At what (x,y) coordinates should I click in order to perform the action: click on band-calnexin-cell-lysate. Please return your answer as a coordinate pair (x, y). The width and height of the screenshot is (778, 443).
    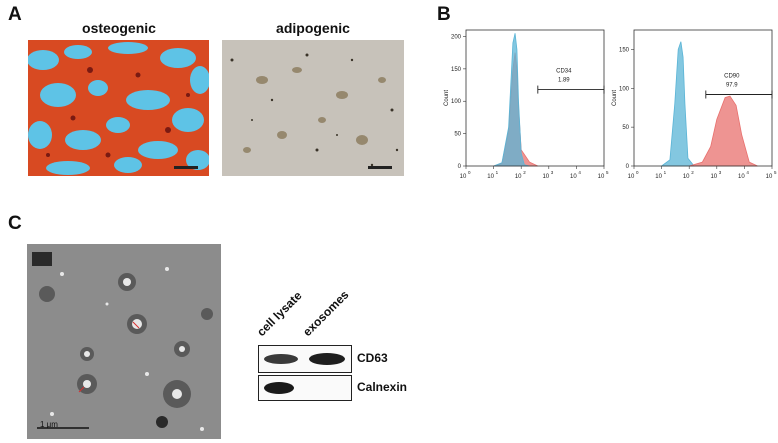
    Looking at the image, I should click on (279, 388).